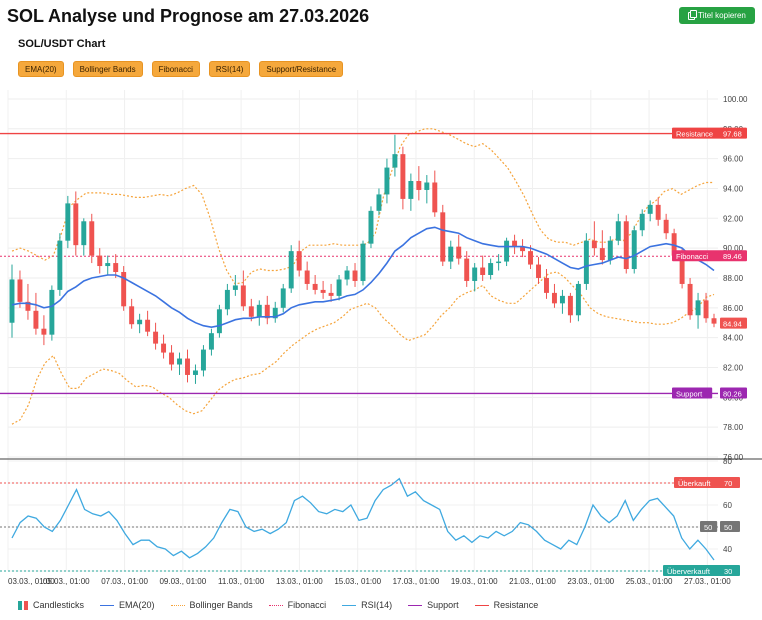  What do you see at coordinates (722, 15) in the screenshot?
I see `copy-title-label: Titel kopieren` at bounding box center [722, 15].